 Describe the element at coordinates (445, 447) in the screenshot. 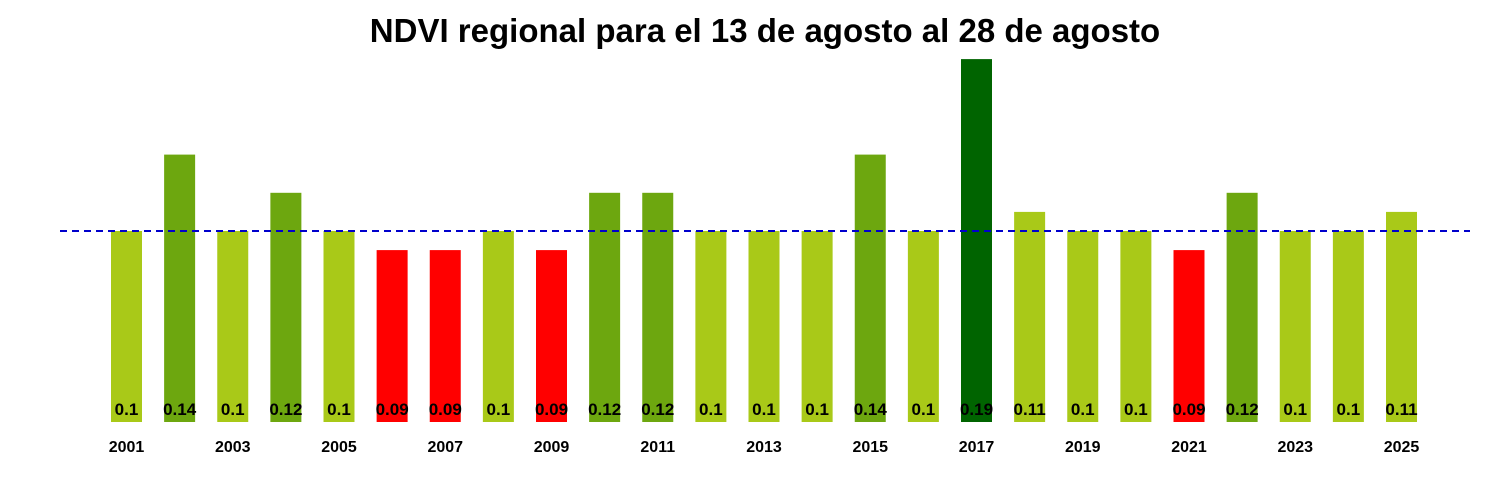

I see `x-tick-label: 2007` at that location.